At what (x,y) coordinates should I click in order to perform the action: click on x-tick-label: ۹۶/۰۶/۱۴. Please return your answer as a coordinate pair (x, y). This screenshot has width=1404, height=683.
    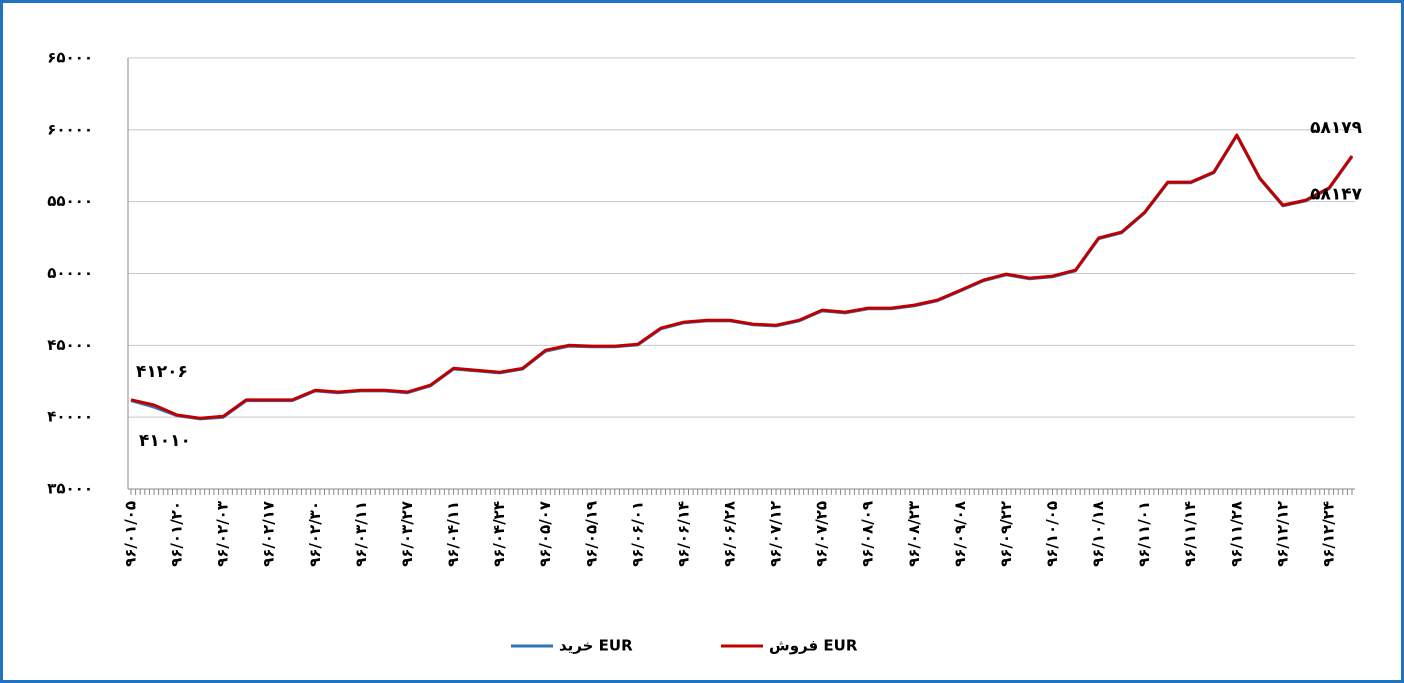
    Looking at the image, I should click on (683, 534).